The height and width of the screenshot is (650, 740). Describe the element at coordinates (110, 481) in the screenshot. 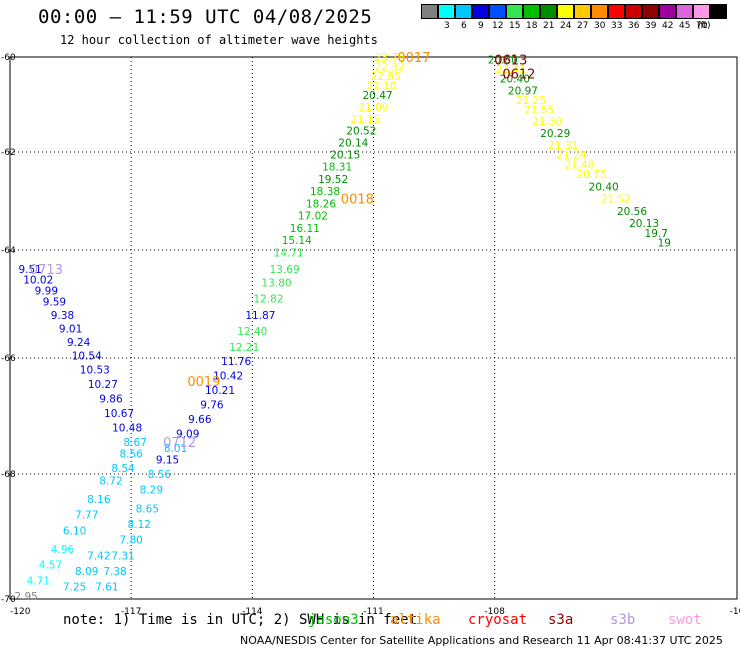

I see `swh-value: 8.72` at that location.